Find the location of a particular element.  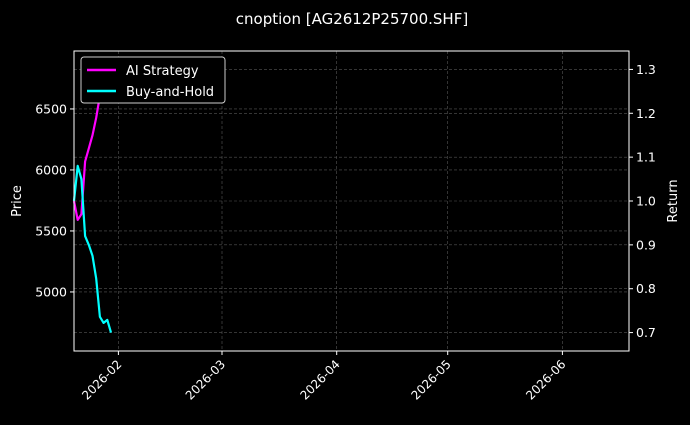

y-right-tick-label: 0.8 is located at coordinates (646, 288).